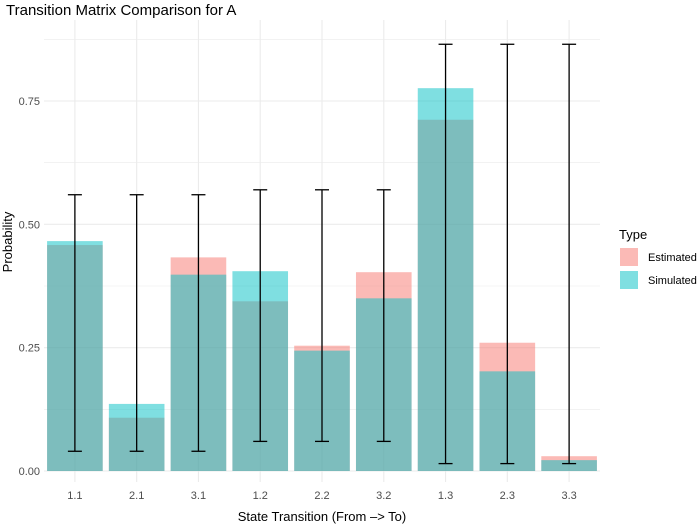 The height and width of the screenshot is (531, 698). Describe the element at coordinates (29, 472) in the screenshot. I see `y-tick-label: 0.00` at that location.